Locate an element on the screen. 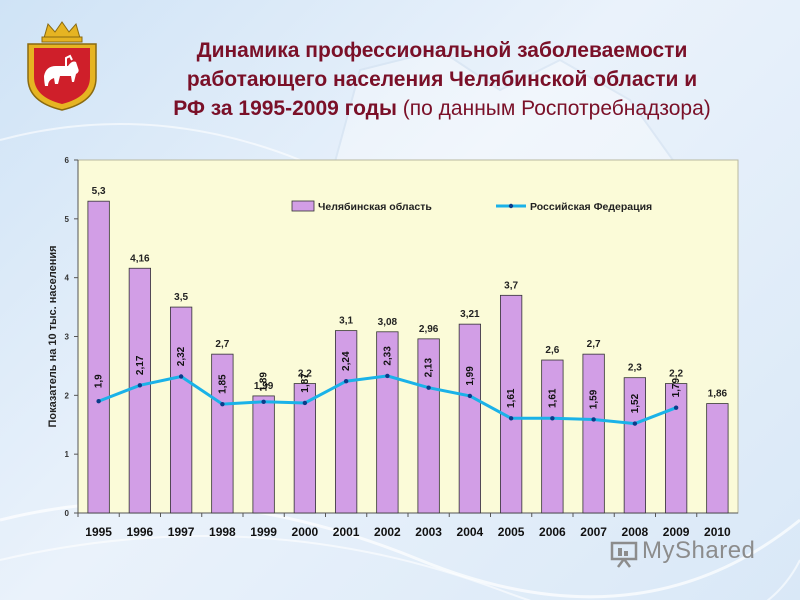 This screenshot has width=800, height=600. x-tick-label: 2003 is located at coordinates (428, 532).